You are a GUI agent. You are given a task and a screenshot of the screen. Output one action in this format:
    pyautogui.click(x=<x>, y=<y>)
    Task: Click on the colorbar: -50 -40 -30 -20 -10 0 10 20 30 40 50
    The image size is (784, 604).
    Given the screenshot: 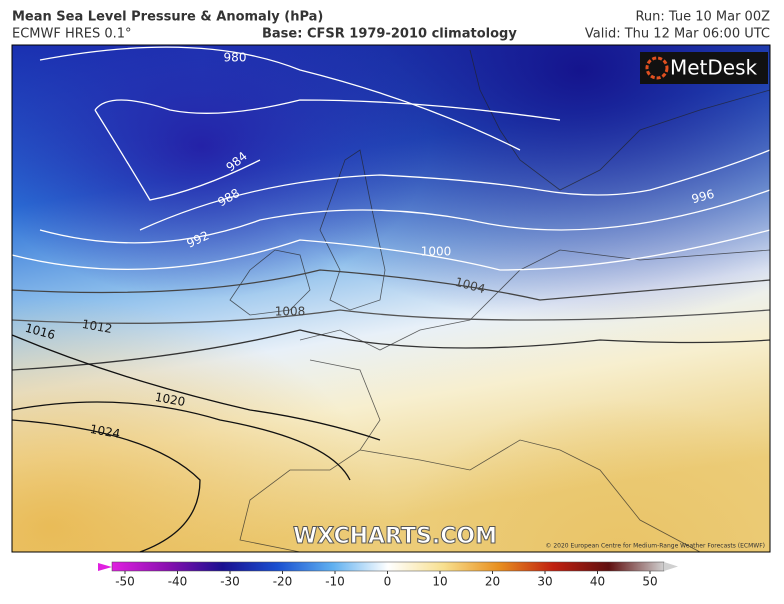 What is the action you would take?
    pyautogui.click(x=388, y=575)
    